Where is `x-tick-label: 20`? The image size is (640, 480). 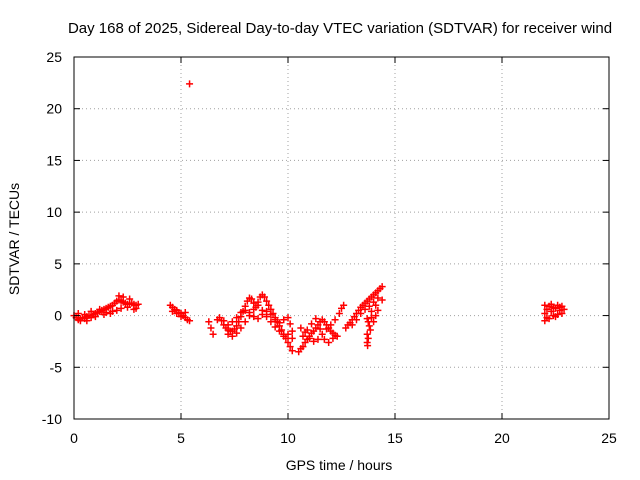 x-tick-label: 20 is located at coordinates (502, 438).